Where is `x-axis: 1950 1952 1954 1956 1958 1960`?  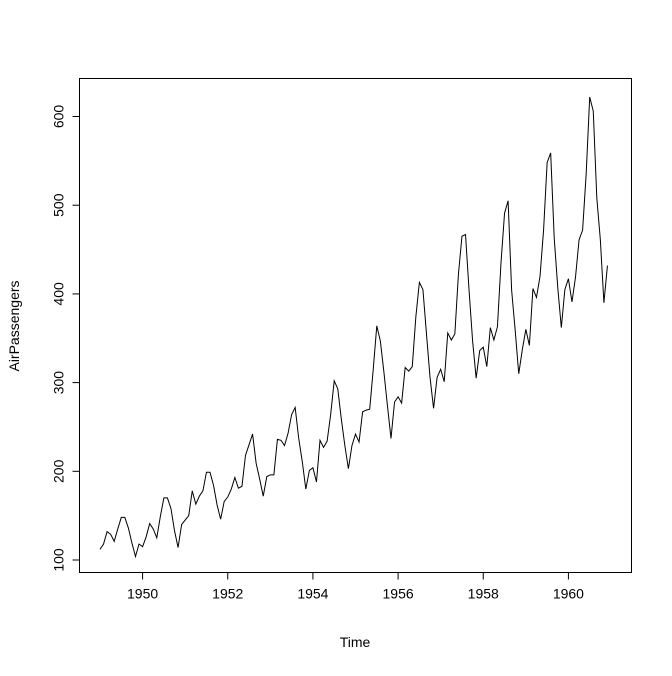 x-axis: 1950 1952 1954 1956 1958 1960 is located at coordinates (355, 587).